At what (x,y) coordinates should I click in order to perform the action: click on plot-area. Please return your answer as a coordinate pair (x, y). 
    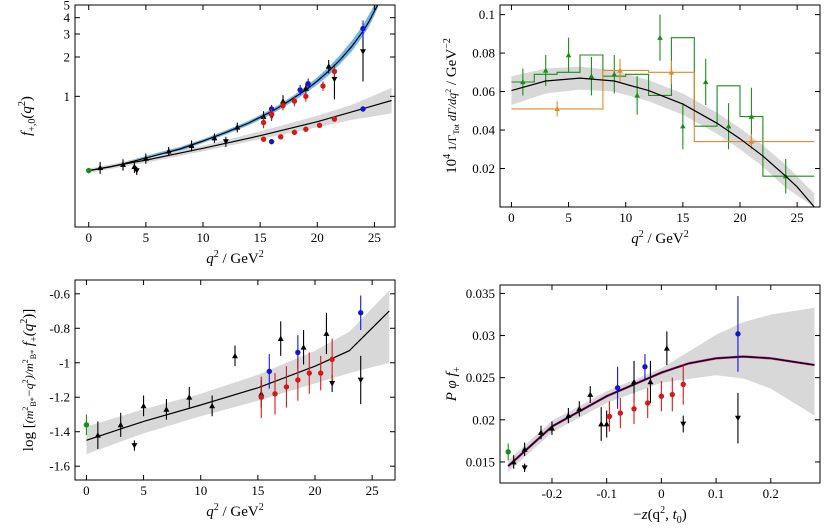
    Looking at the image, I should click on (663, 110).